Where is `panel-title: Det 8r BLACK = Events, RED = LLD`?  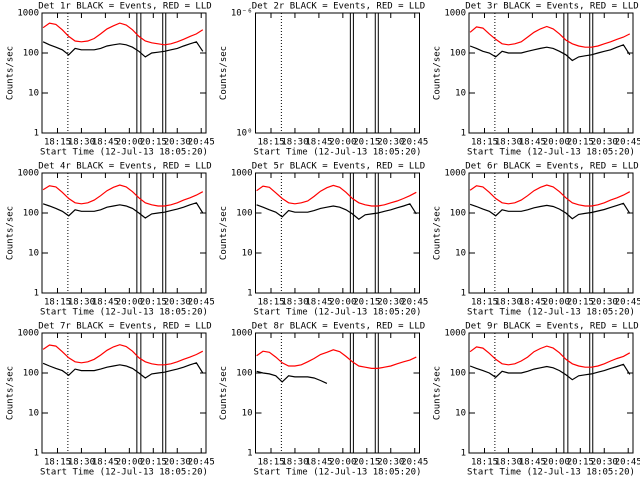 panel-title: Det 8r BLACK = Events, RED = LLD is located at coordinates (338, 327).